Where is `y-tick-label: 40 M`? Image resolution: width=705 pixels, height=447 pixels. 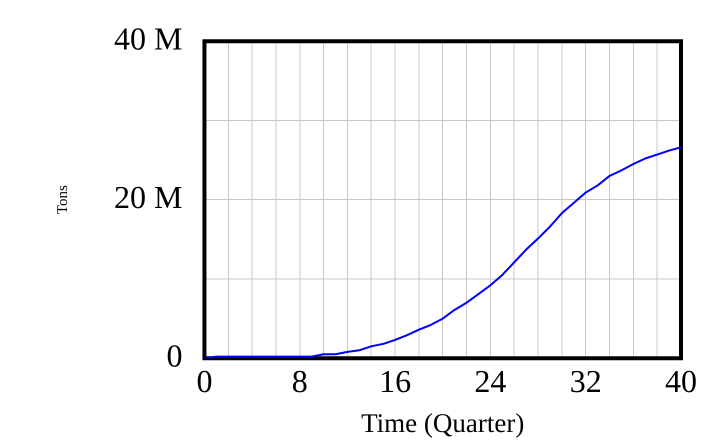 y-tick-label: 40 M is located at coordinates (148, 38).